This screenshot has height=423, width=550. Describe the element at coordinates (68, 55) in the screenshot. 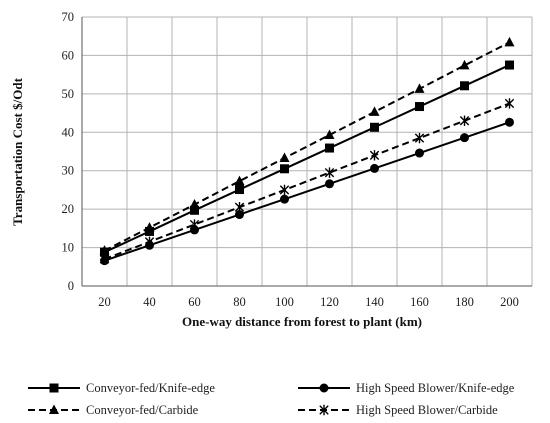

I see `y-tick-label: 60` at that location.